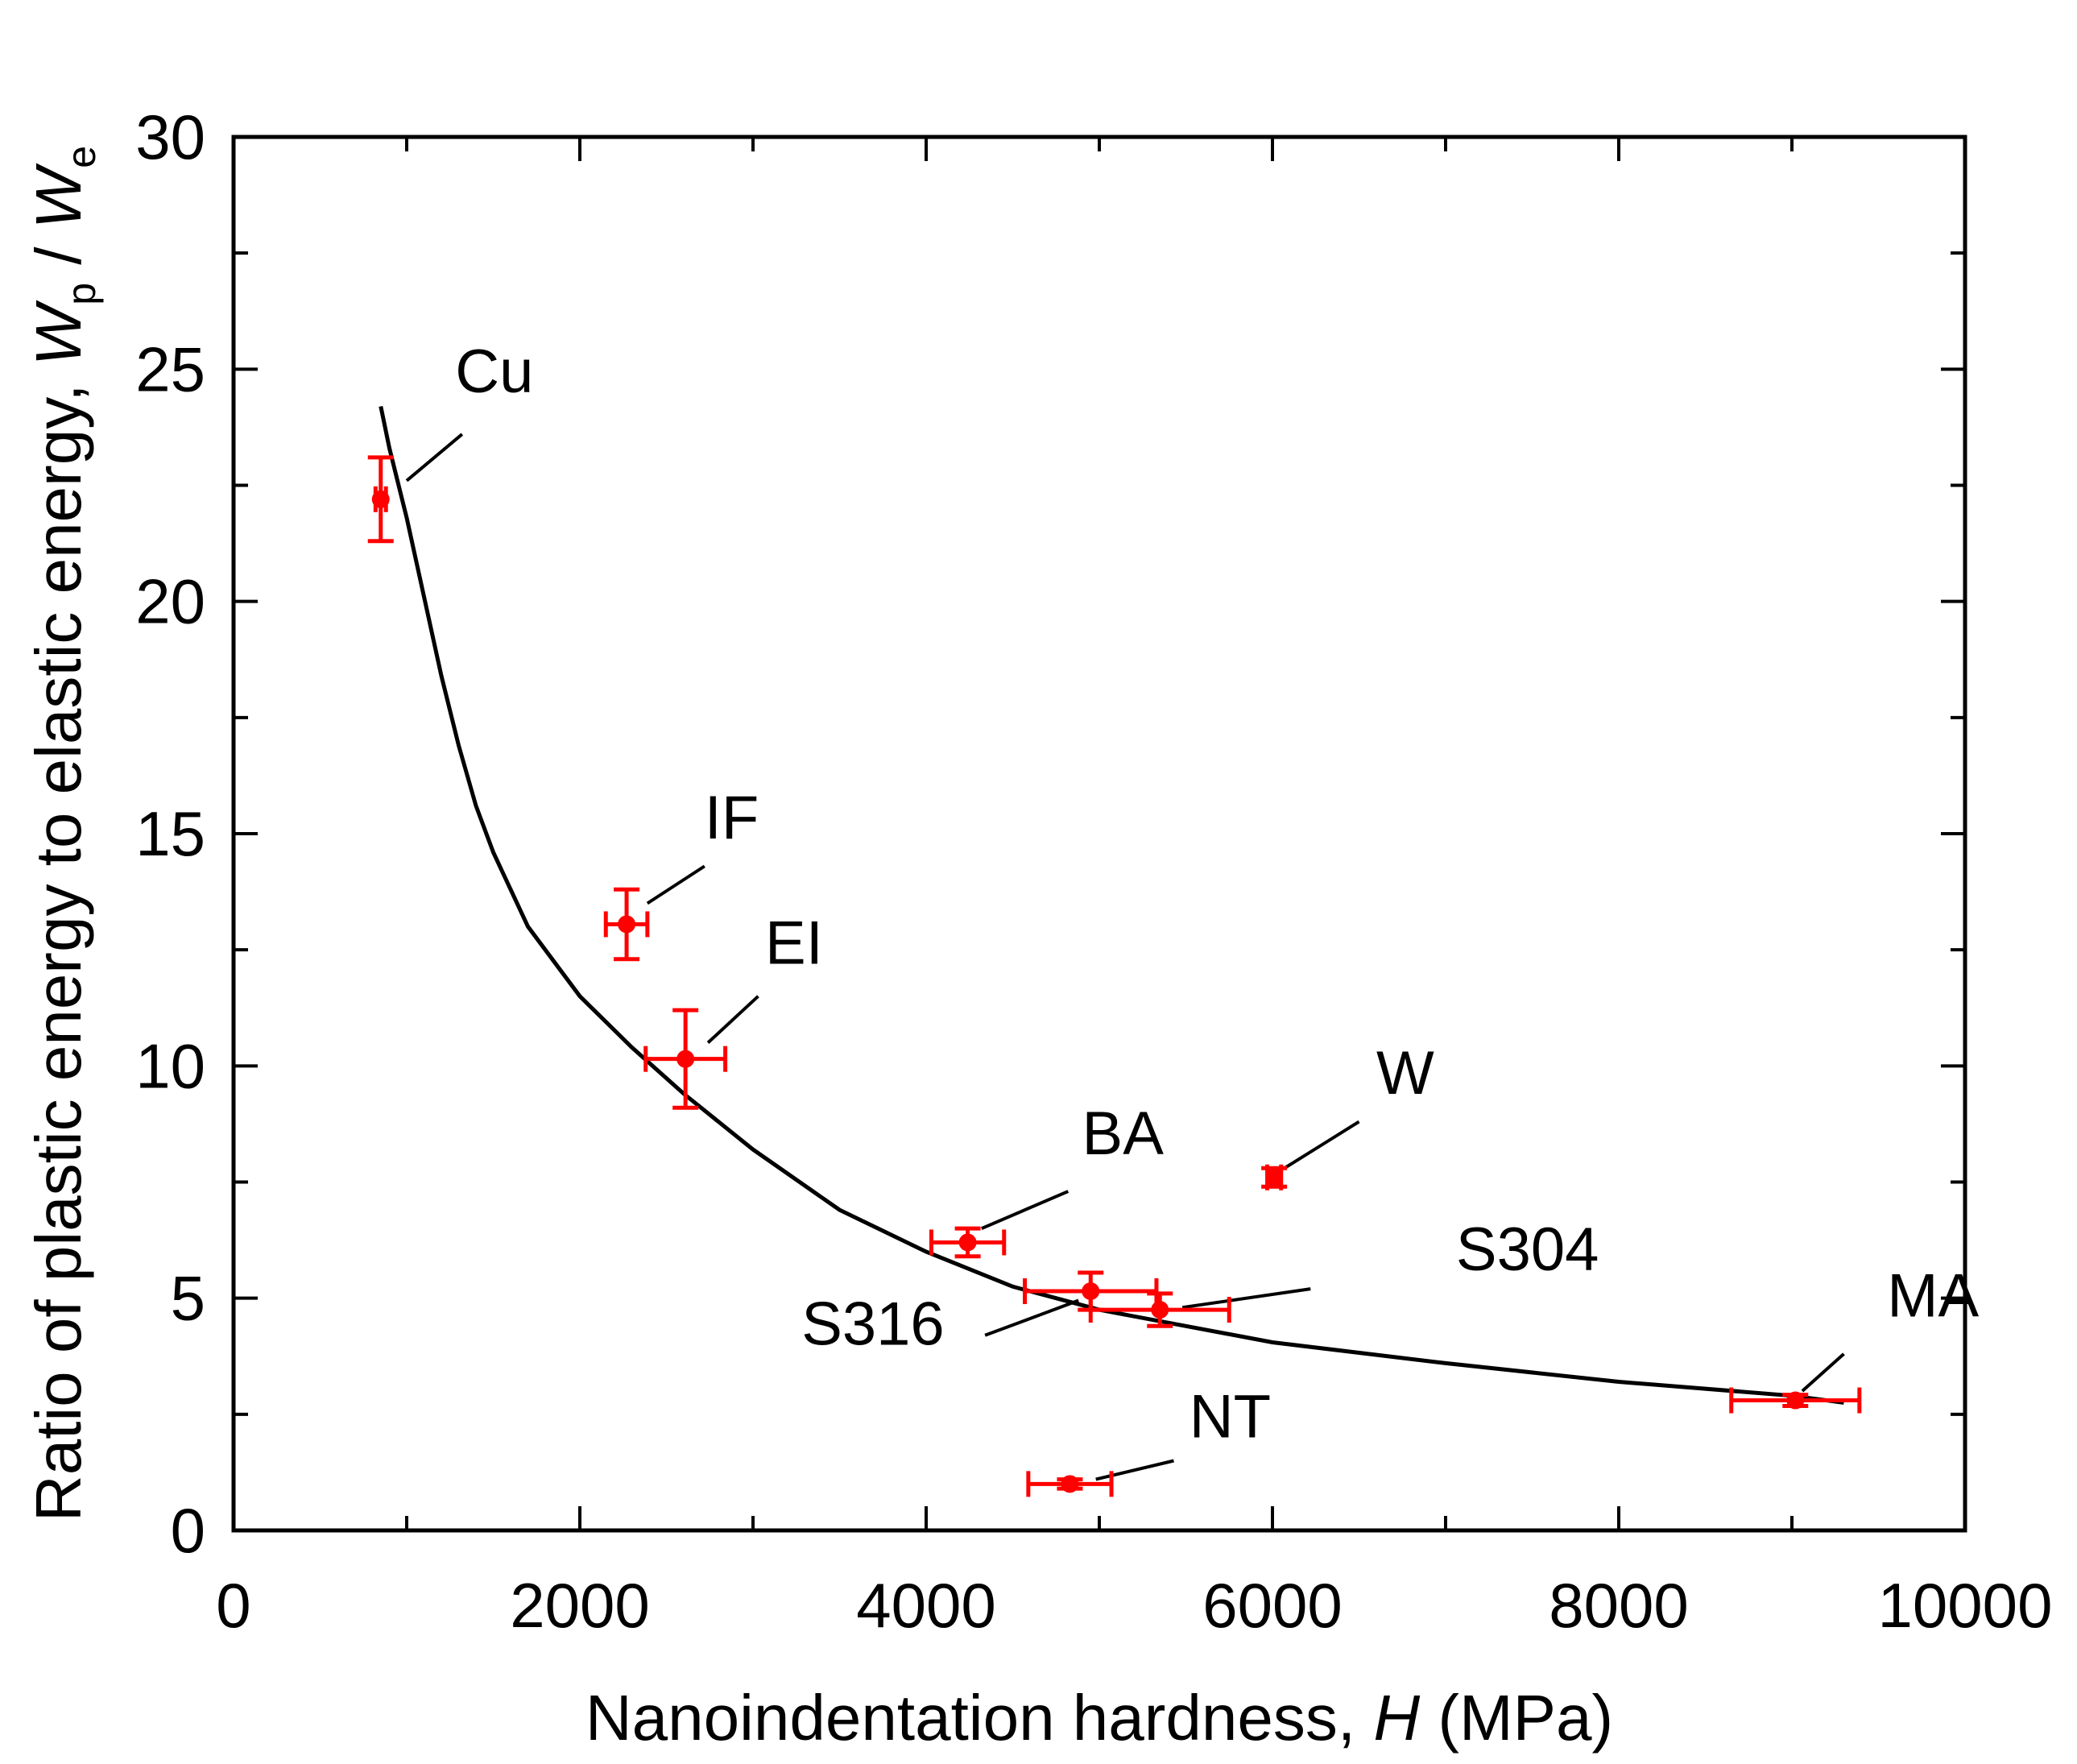 This screenshot has height=1764, width=2077. What do you see at coordinates (434, 457) in the screenshot?
I see `leader-line-cu` at bounding box center [434, 457].